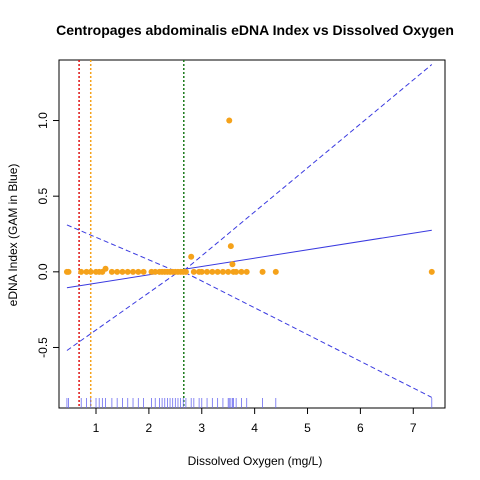 The height and width of the screenshot is (480, 480). I want to click on x-tick-label: 5, so click(307, 428).